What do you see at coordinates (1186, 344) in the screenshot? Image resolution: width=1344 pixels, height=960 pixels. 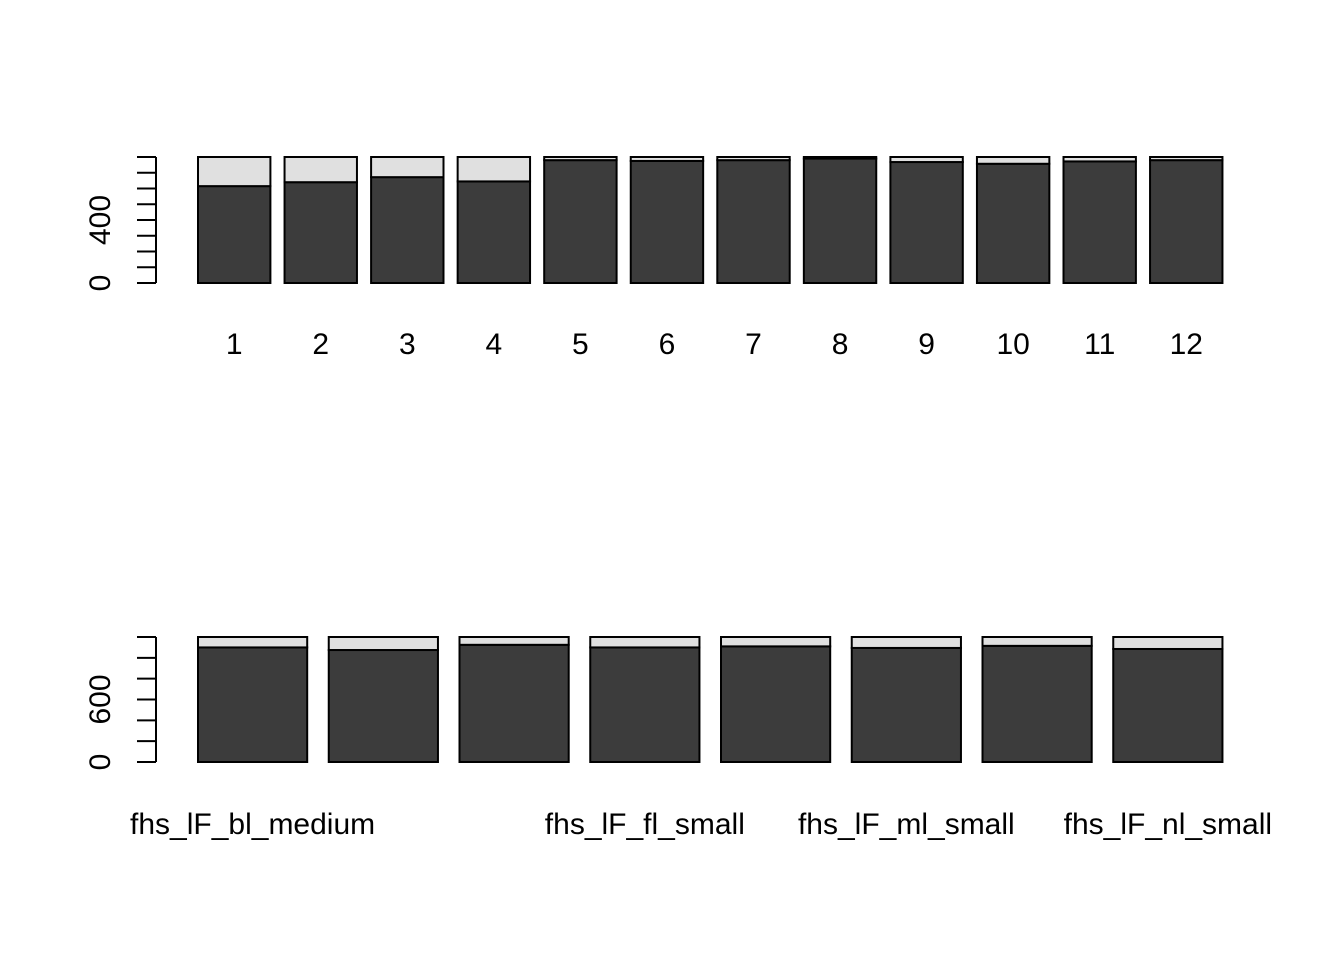 I see `top-x-label-12: 12` at bounding box center [1186, 344].